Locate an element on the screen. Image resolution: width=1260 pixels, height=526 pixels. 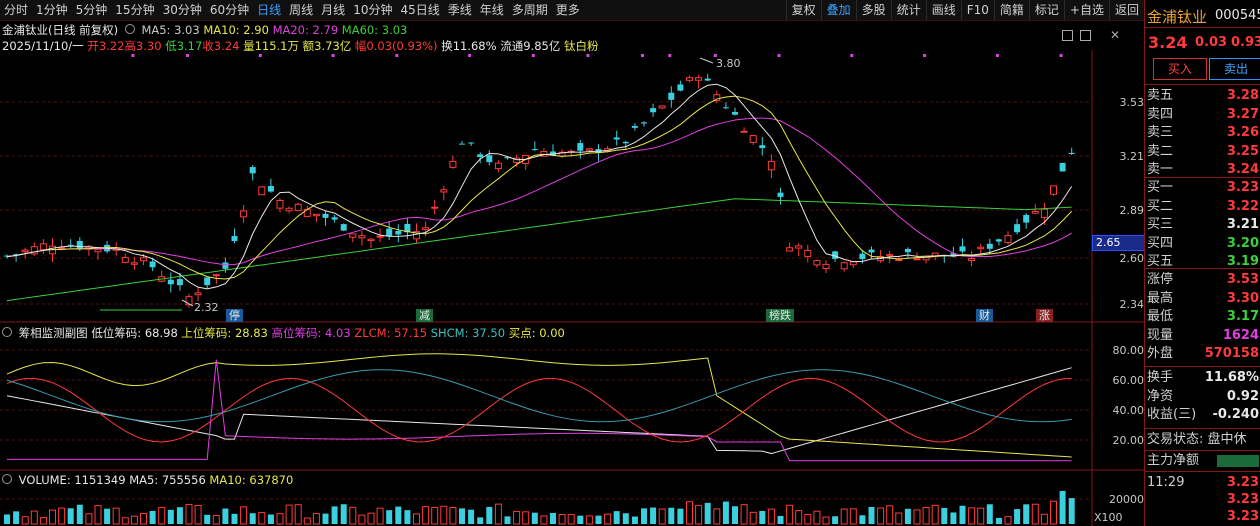
price-tick: 2.34 is located at coordinates (1132, 304).